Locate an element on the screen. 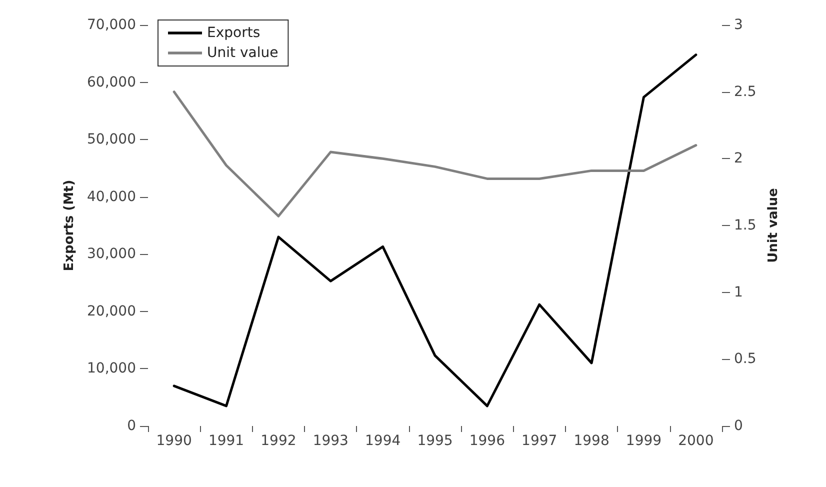  y2-tick-label: 3 is located at coordinates (738, 25).